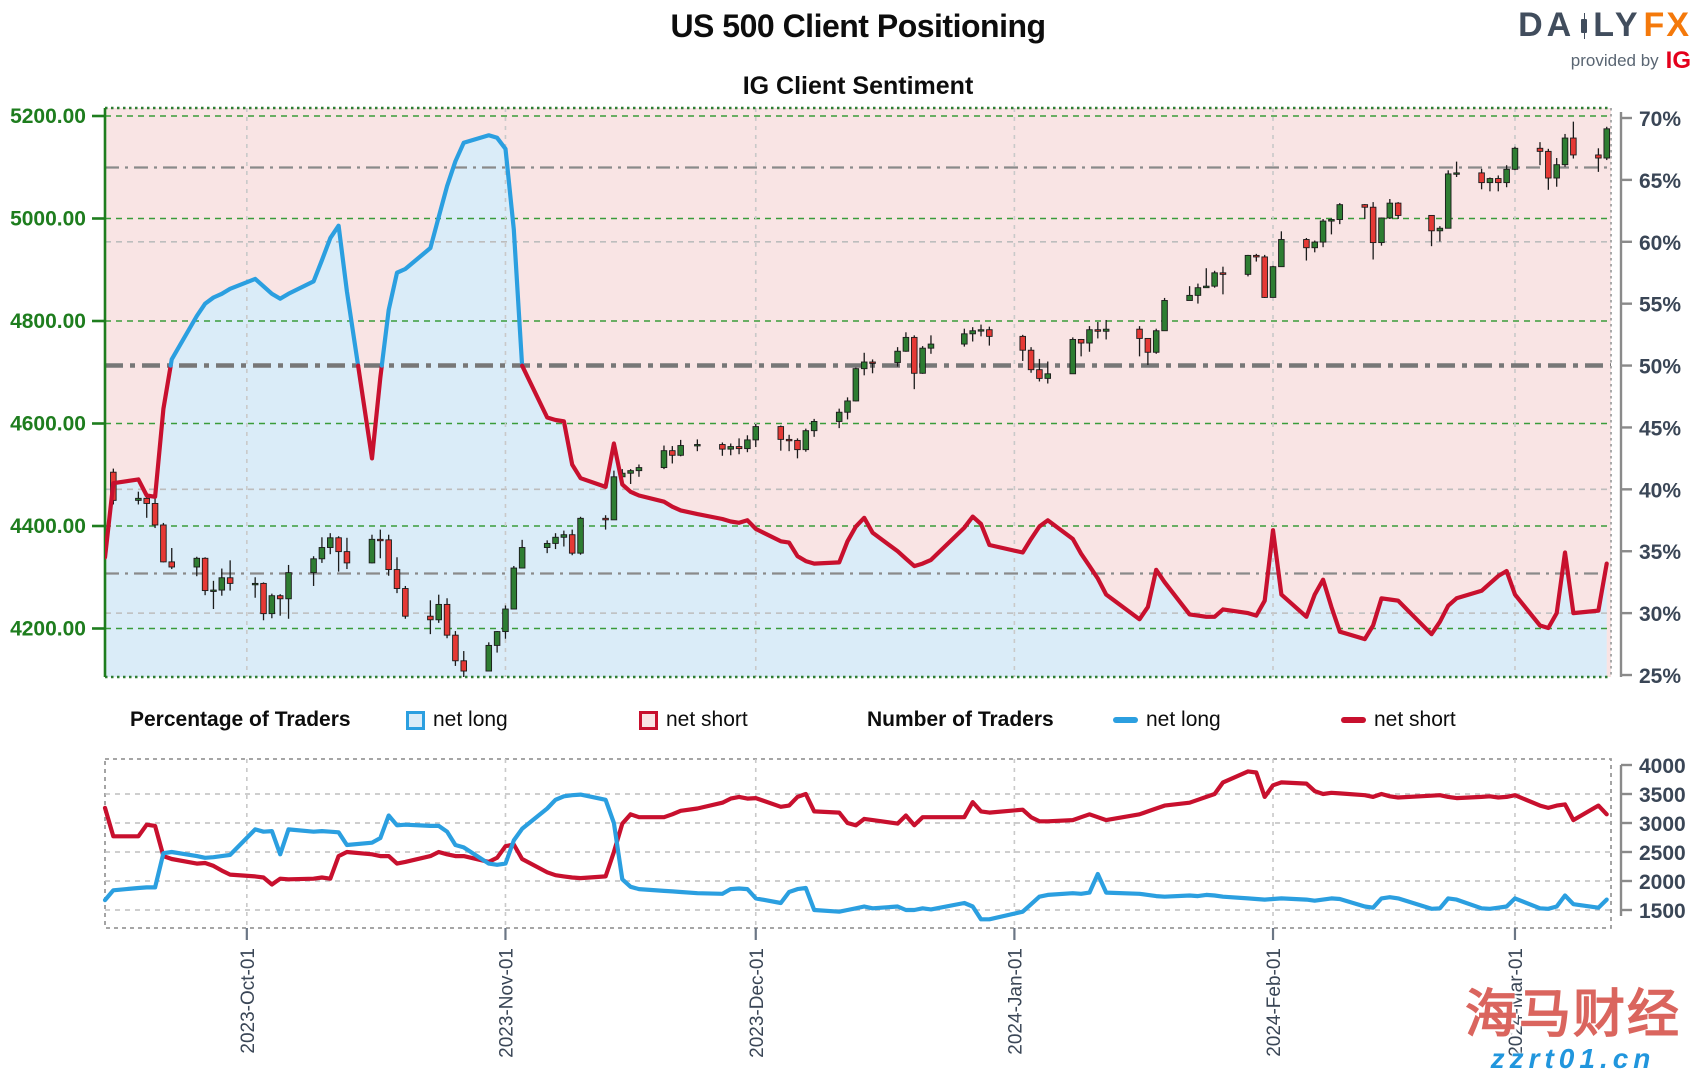 The image size is (1705, 1076). Describe the element at coordinates (48, 424) in the screenshot. I see `svg-text: 4600.00` at that location.